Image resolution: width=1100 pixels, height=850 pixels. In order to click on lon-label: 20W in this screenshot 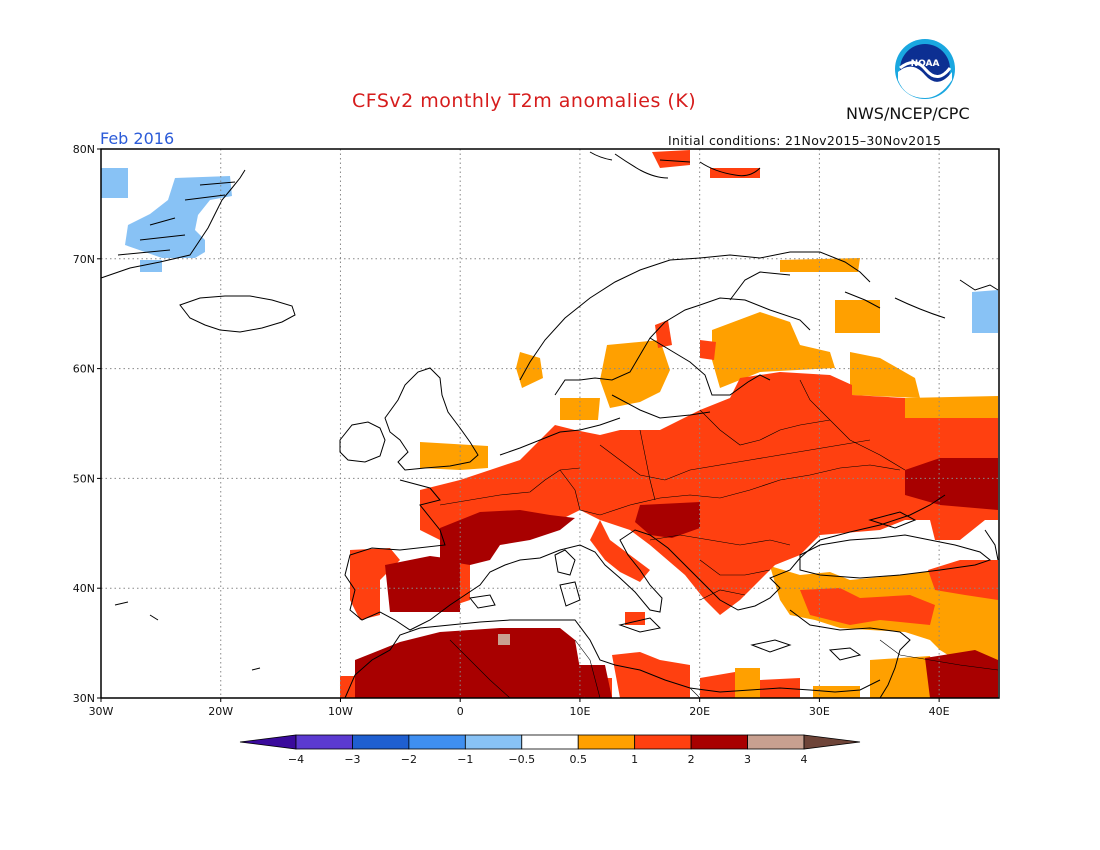, I will do `click(220, 711)`.